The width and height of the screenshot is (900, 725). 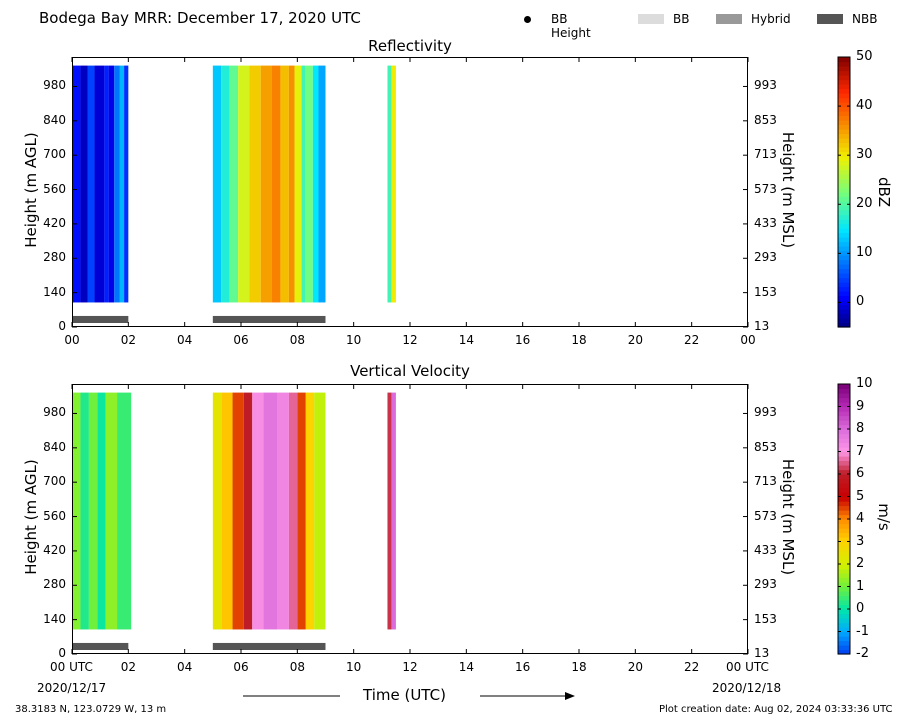 What do you see at coordinates (865, 19) in the screenshot?
I see `legend-label: NBB` at bounding box center [865, 19].